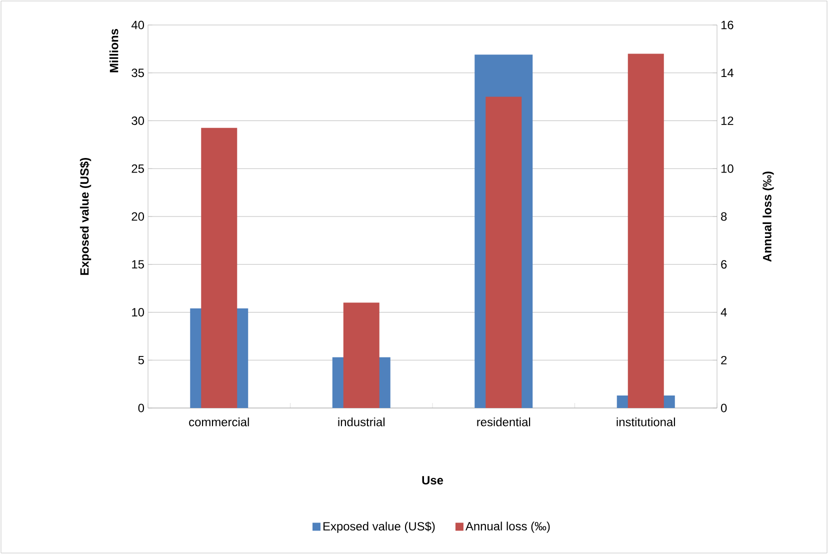 Image resolution: width=828 pixels, height=554 pixels. Describe the element at coordinates (86, 216) in the screenshot. I see `y-axis-title: Exposed value (US$)` at that location.